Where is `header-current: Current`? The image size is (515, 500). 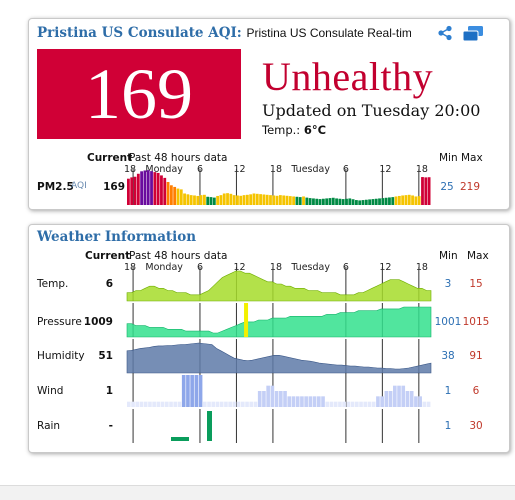
header-current: Current is located at coordinates (109, 158).